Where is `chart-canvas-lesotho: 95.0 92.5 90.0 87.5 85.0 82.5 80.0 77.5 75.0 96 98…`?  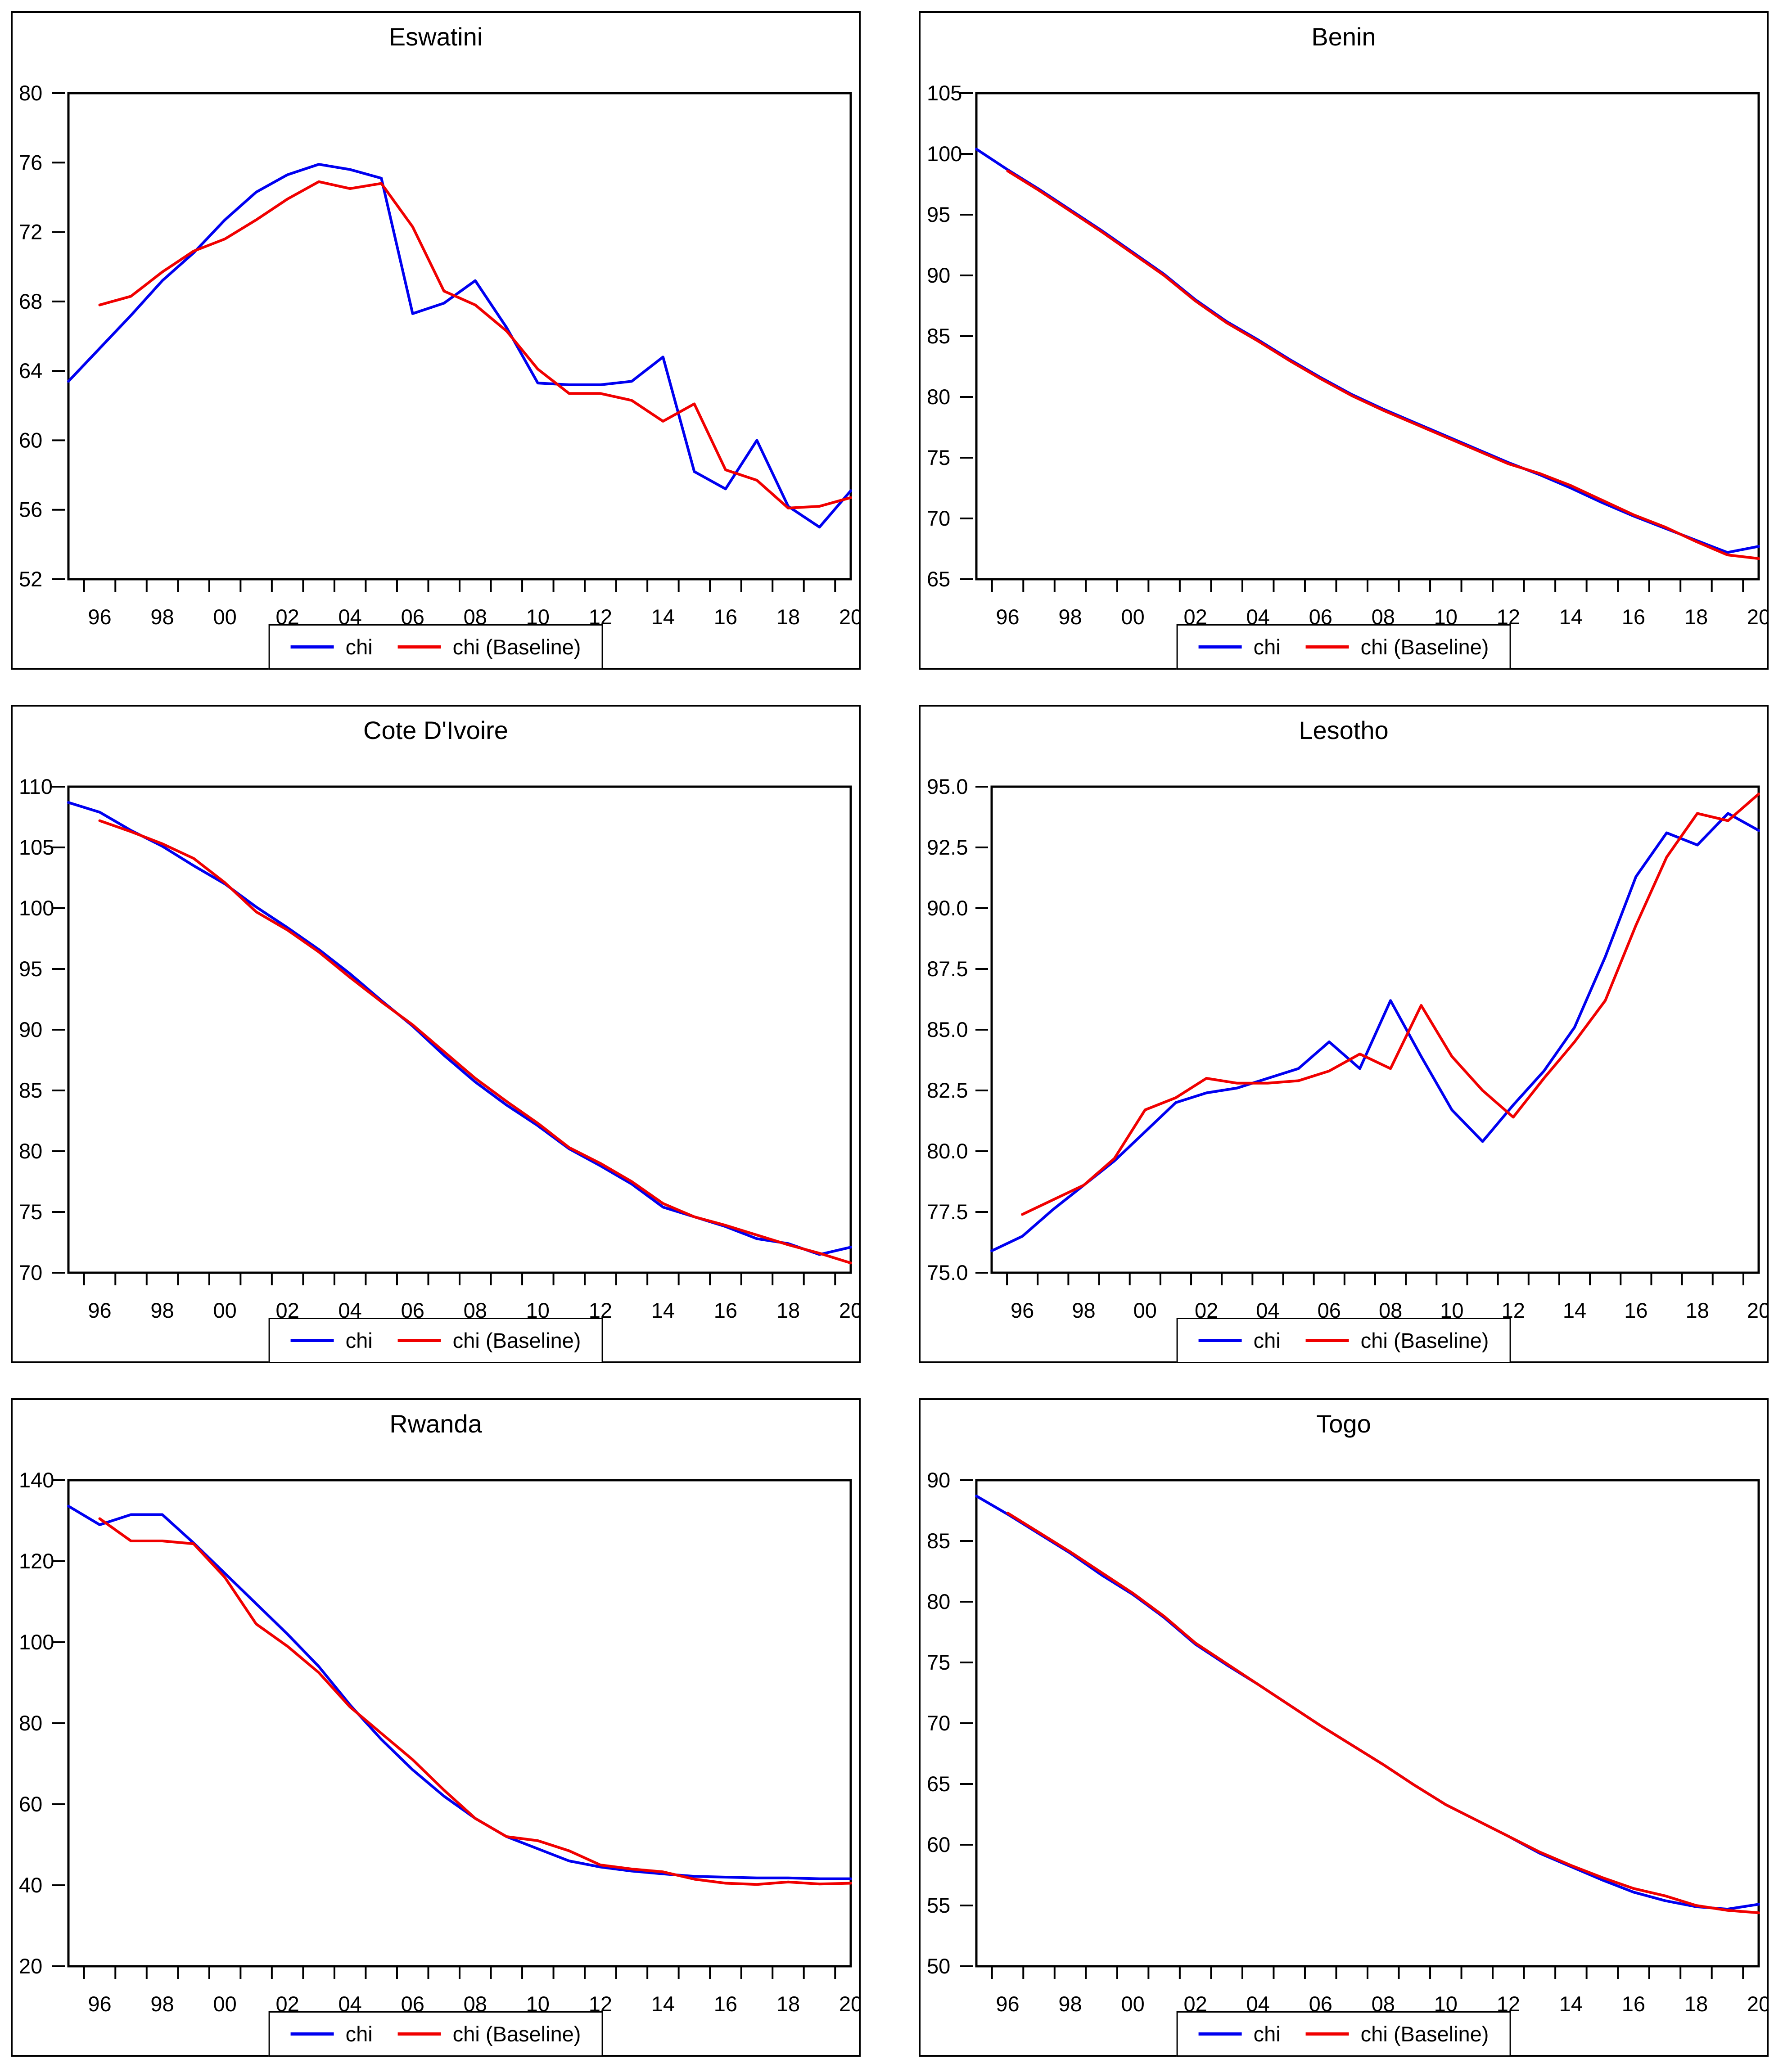
chart-canvas-lesotho: 95.0 92.5 90.0 87.5 85.0 82.5 80.0 77.5 75.0 96 98… is located at coordinates (1347, 1048).